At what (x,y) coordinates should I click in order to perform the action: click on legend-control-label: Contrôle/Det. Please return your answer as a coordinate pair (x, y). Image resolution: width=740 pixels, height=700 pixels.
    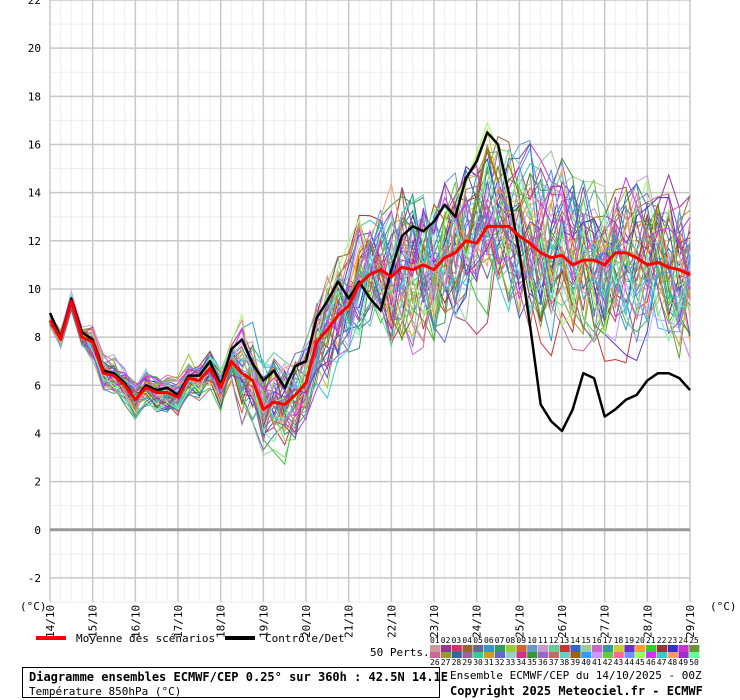
    Looking at the image, I should click on (304, 638).